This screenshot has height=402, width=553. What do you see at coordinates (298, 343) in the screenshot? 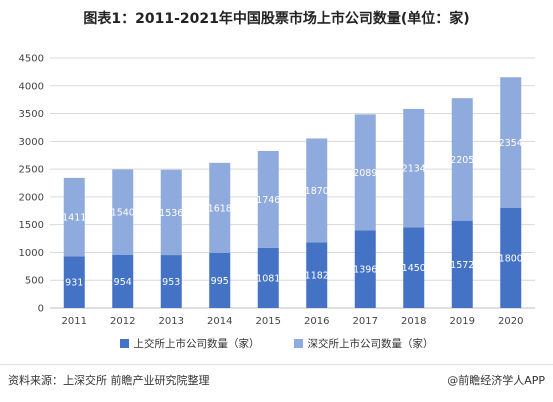
I see `legend-swatch-szse` at bounding box center [298, 343].